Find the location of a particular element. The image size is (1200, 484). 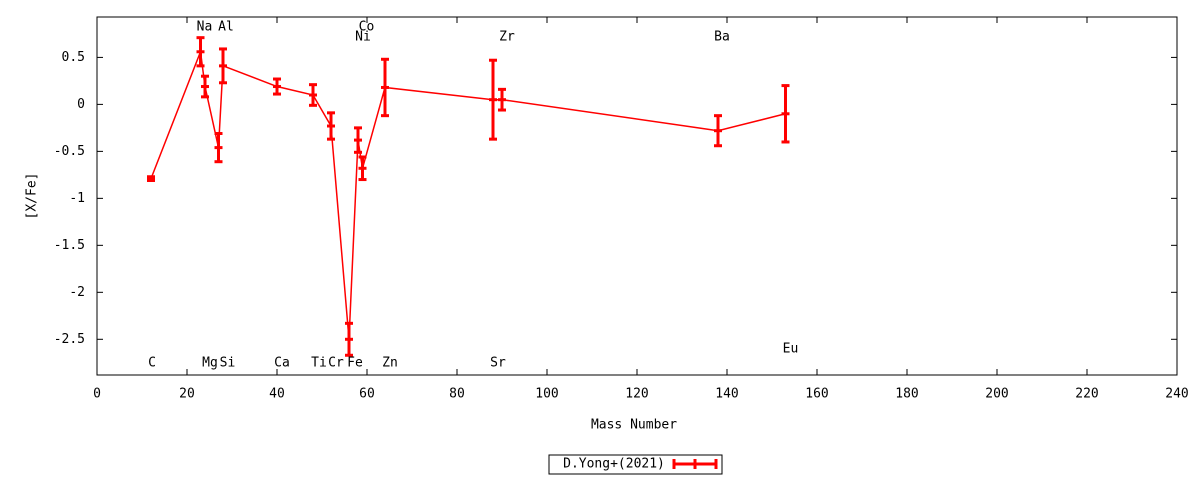

x-tick-label: 200 is located at coordinates (996, 394).